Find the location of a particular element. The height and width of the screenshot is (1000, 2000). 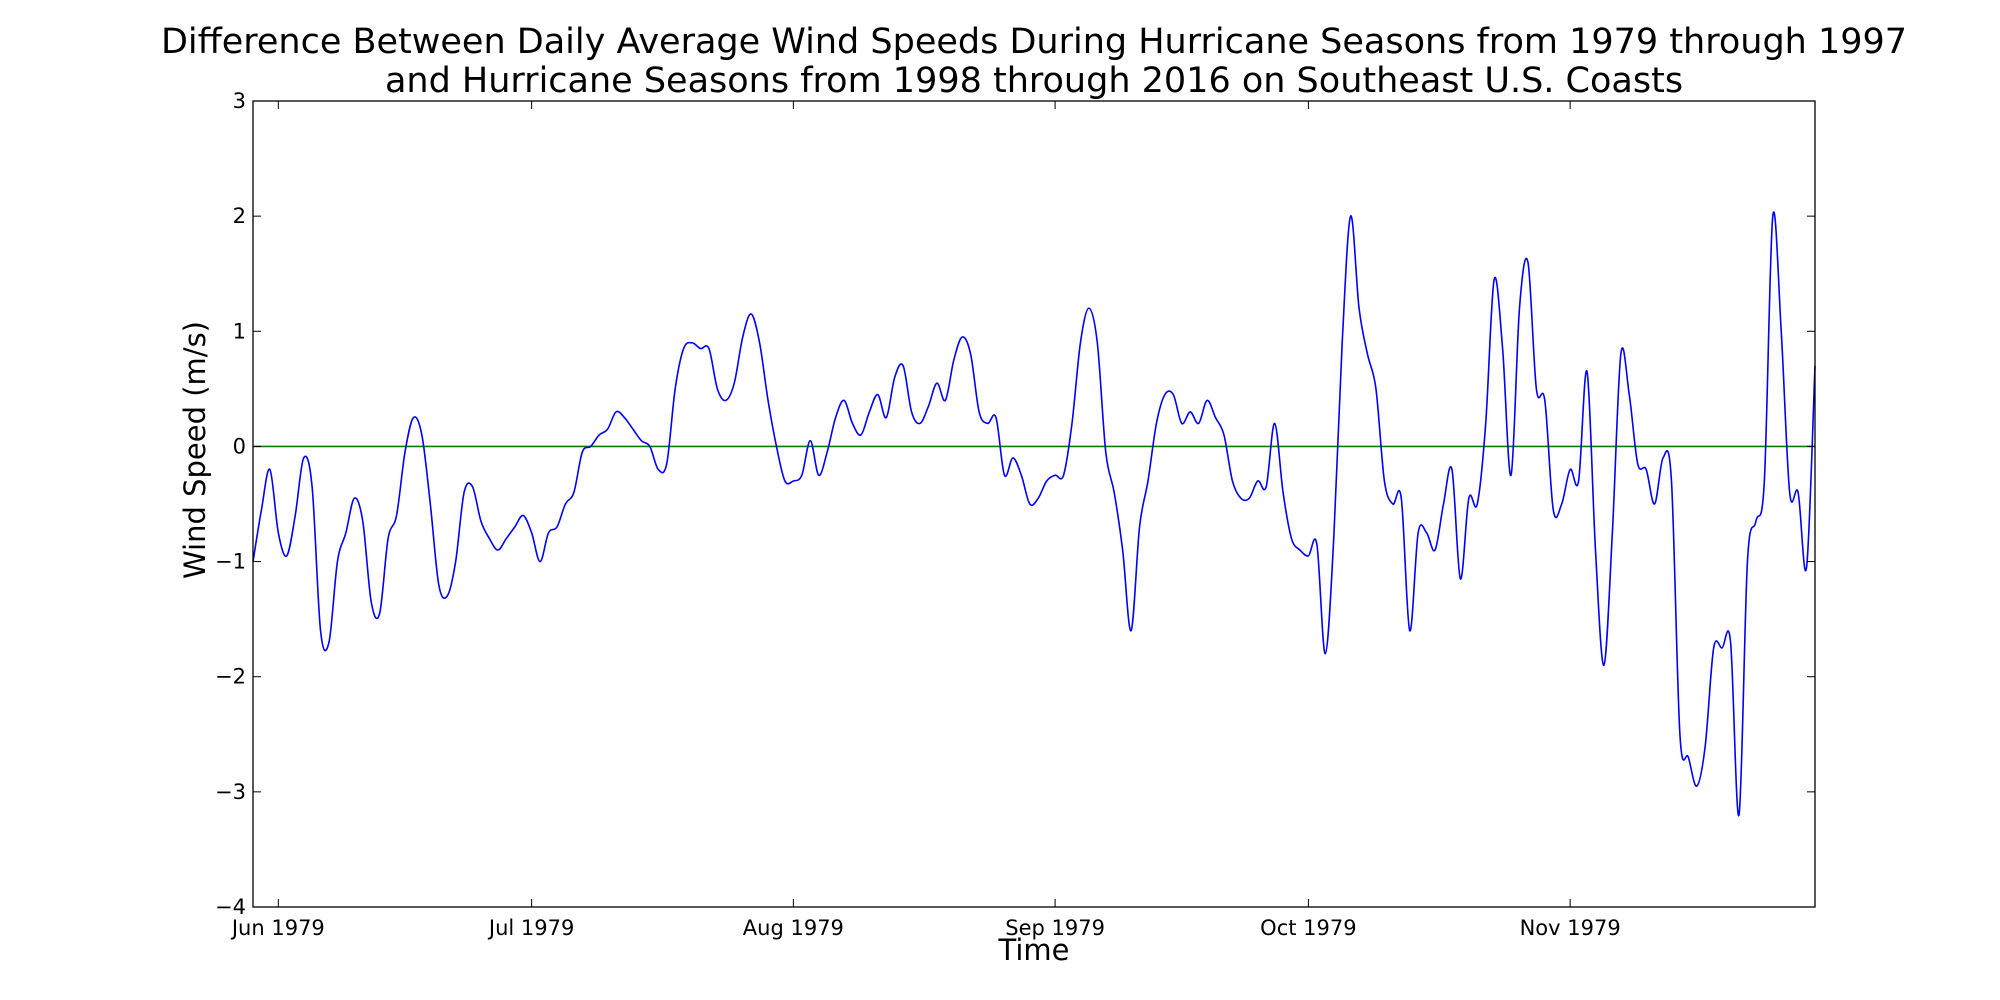

y-tick-label: 0 is located at coordinates (239, 446).